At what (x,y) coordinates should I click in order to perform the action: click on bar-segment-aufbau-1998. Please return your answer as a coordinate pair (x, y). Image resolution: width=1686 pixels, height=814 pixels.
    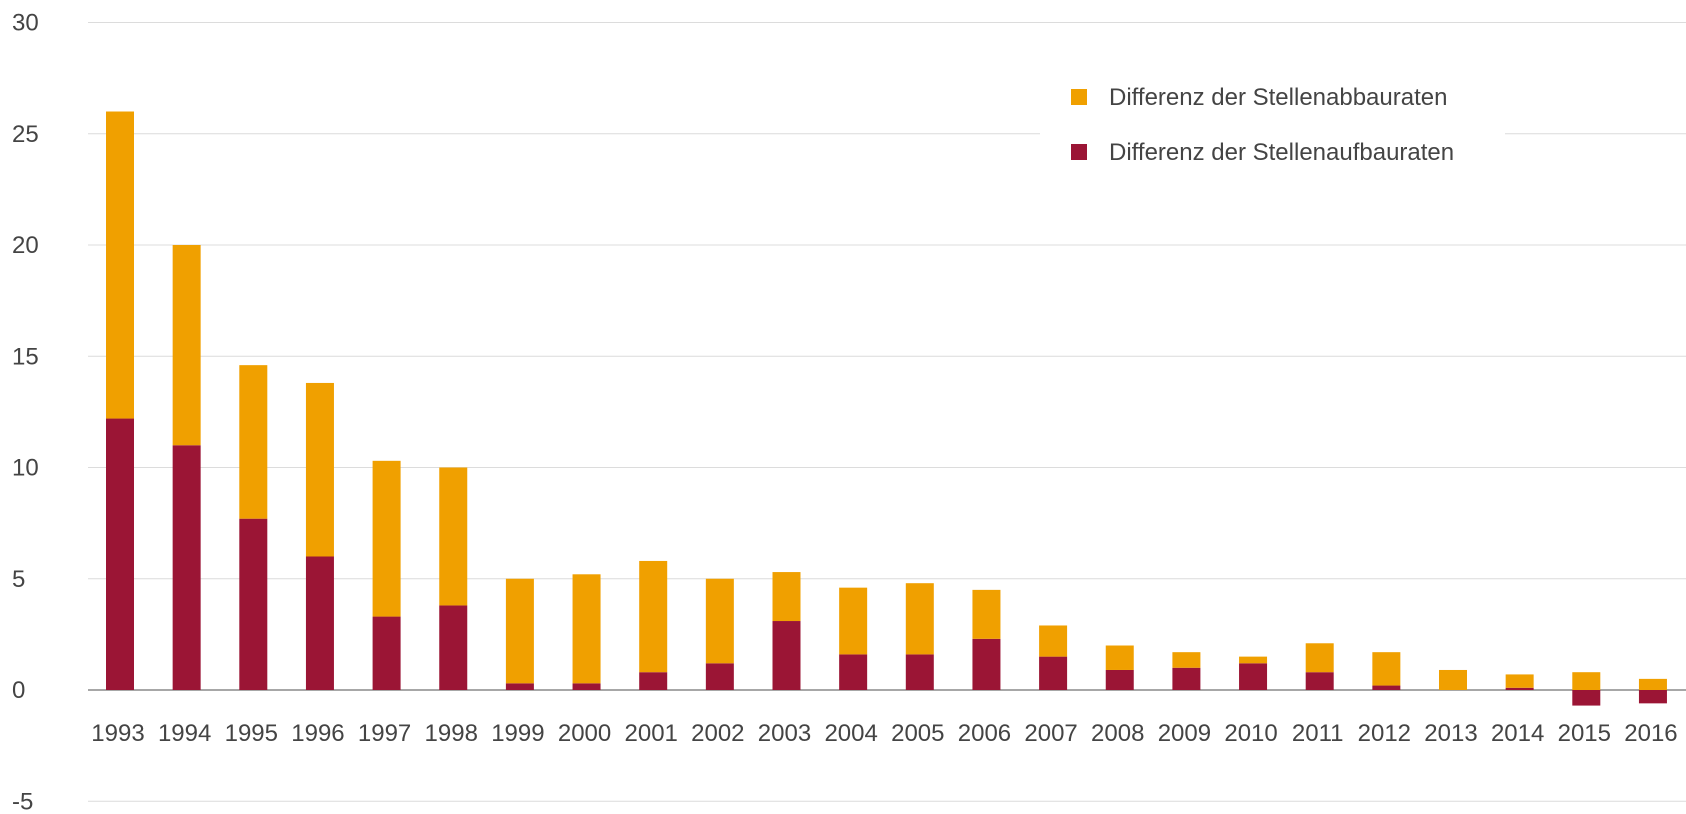
    Looking at the image, I should click on (453, 647).